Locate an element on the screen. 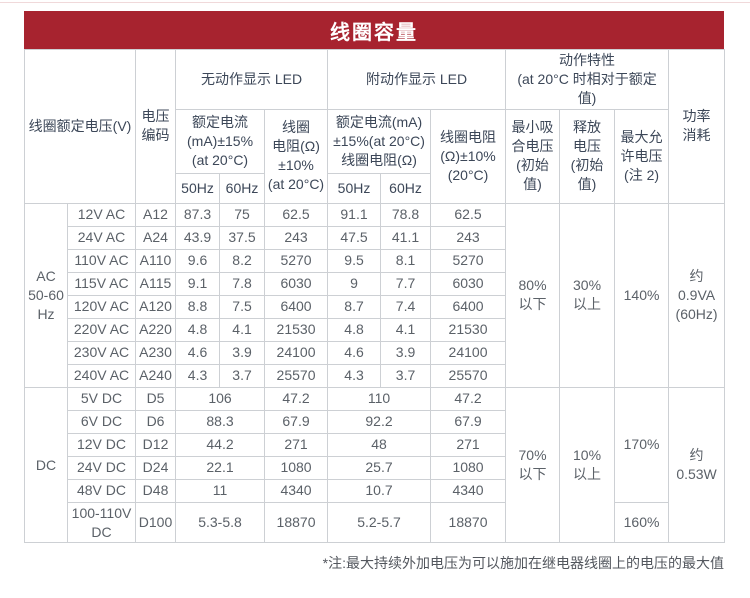 The height and width of the screenshot is (598, 750). cell-voltage: 24V DC is located at coordinates (101, 467).